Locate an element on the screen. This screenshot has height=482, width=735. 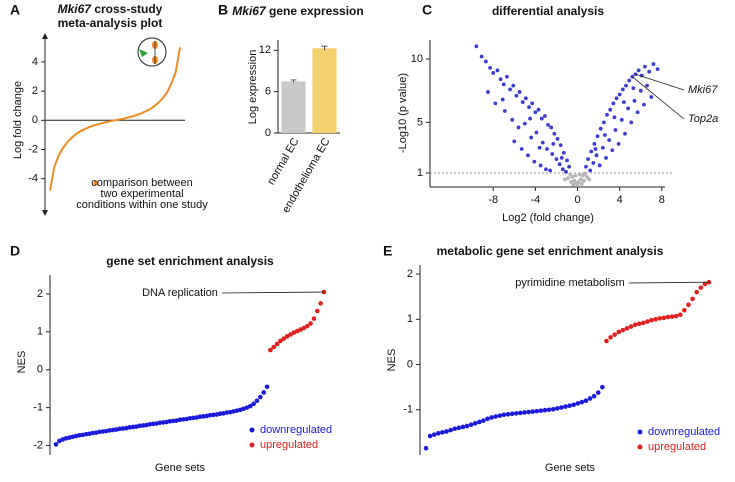
y-tick-label: 1 is located at coordinates (420, 173).